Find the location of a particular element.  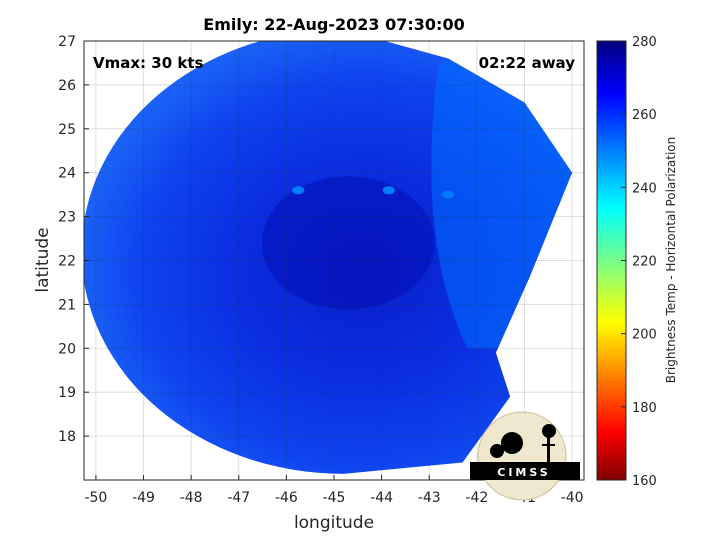

y-tick-label: 19 is located at coordinates (67, 393).